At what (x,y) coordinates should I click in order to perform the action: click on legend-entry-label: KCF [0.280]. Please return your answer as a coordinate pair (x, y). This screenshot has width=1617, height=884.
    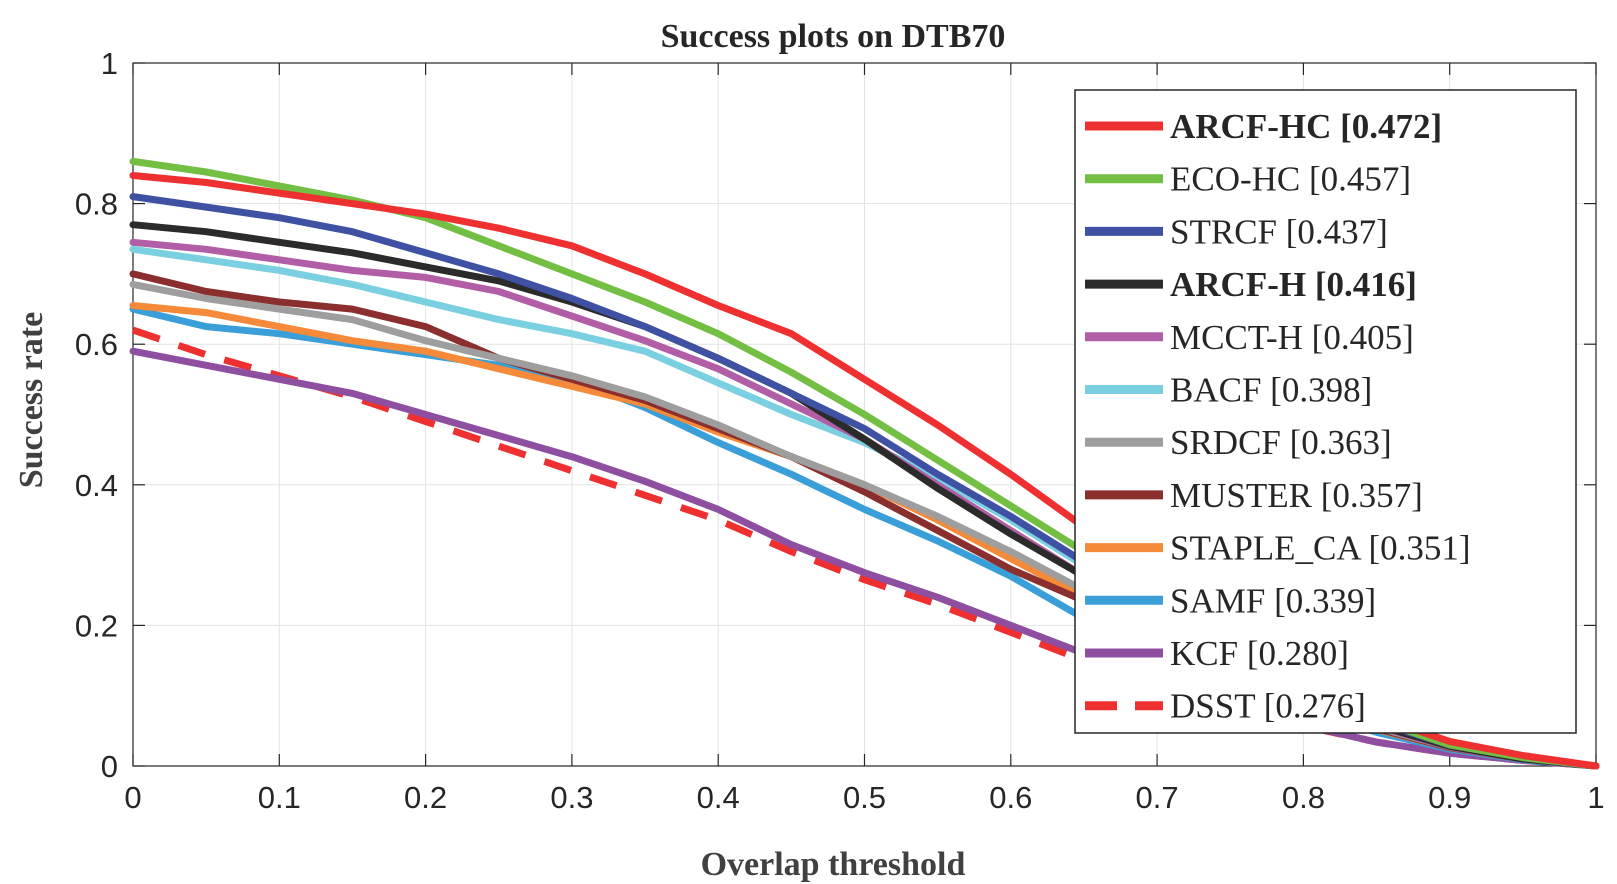
    Looking at the image, I should click on (1259, 653).